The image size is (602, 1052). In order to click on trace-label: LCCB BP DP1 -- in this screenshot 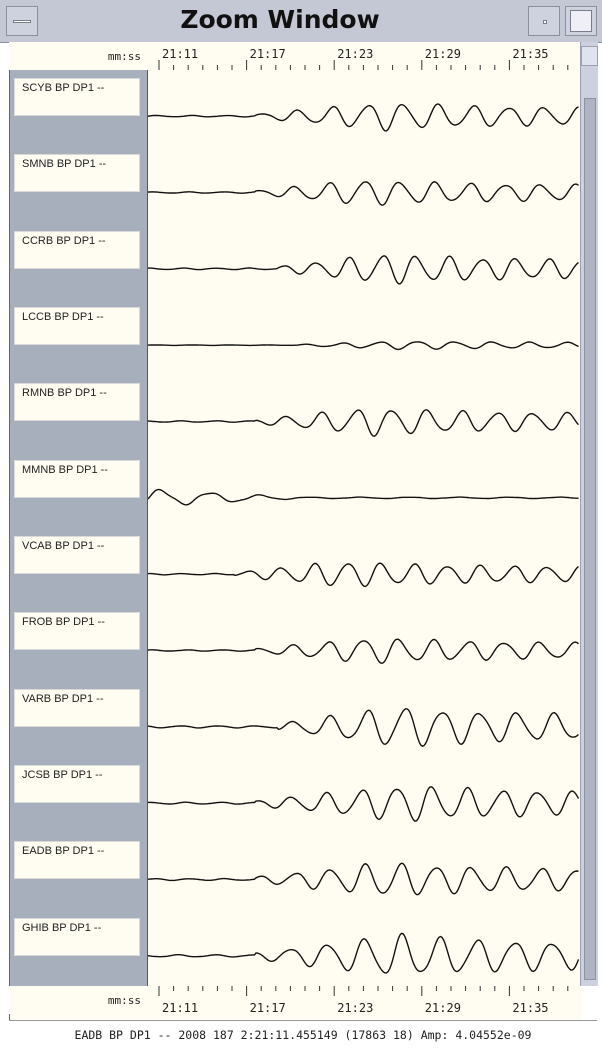, I will do `click(77, 326)`.